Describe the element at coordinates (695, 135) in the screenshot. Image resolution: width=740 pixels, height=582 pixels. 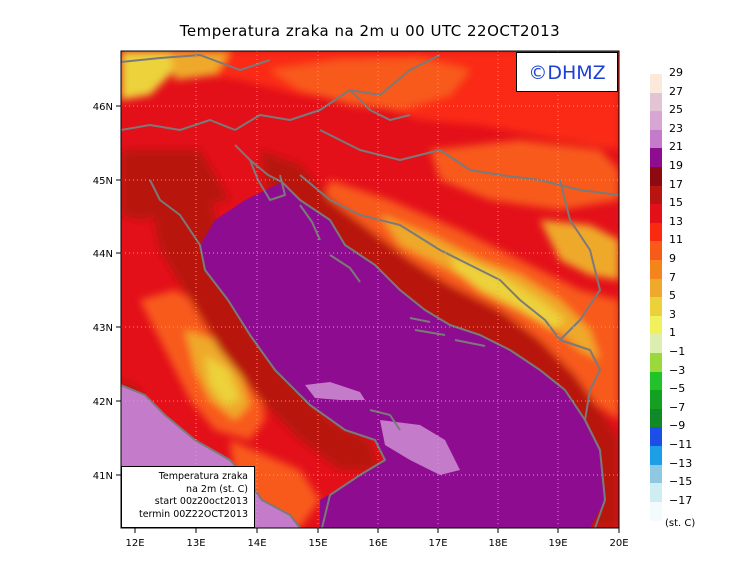
I see `legend-row: 23` at that location.